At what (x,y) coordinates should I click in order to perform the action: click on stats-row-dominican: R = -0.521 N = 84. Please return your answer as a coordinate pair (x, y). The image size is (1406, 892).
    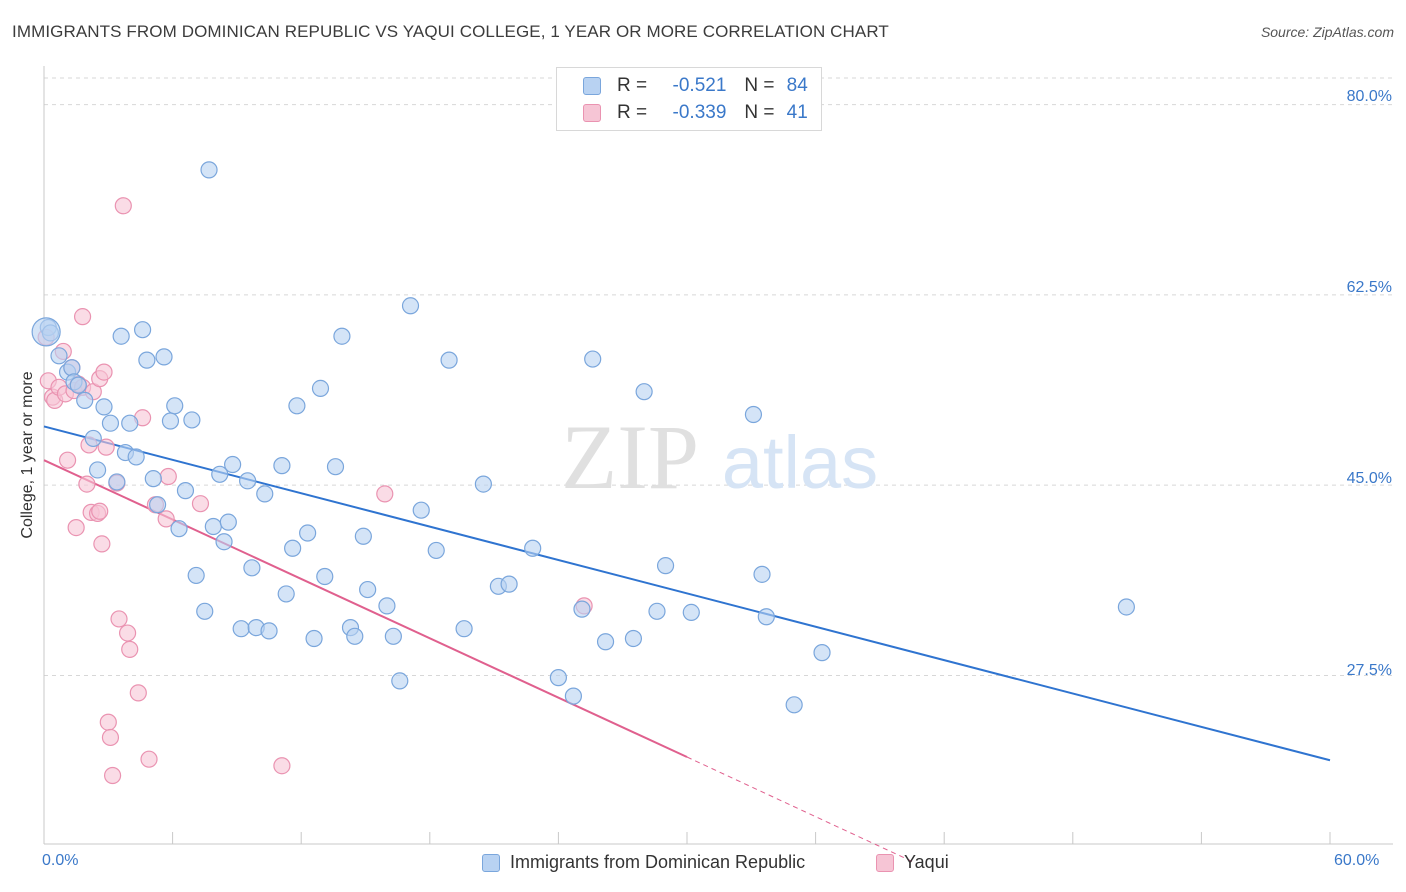
    Looking at the image, I should click on (682, 86).